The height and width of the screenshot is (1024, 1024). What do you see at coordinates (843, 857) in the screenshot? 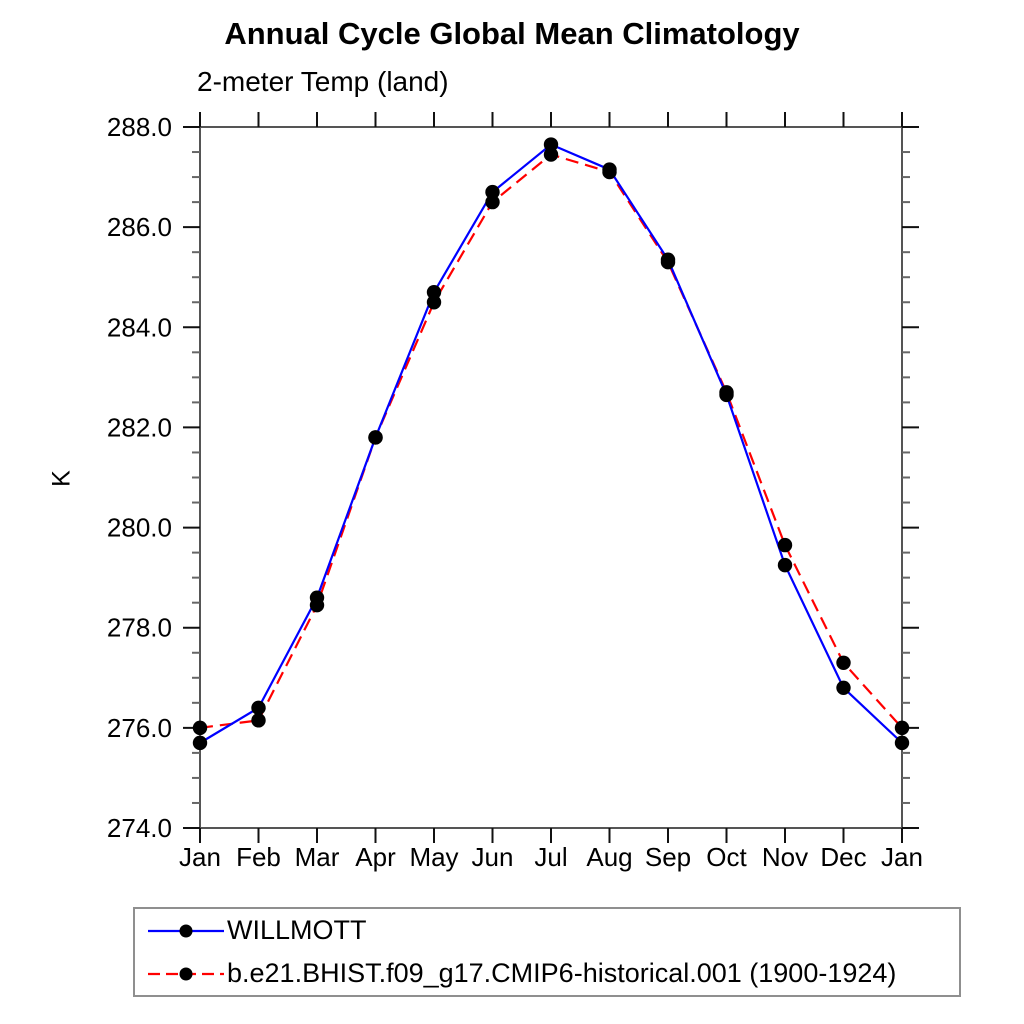
I see `x-axis-tick-label: Dec` at bounding box center [843, 857].